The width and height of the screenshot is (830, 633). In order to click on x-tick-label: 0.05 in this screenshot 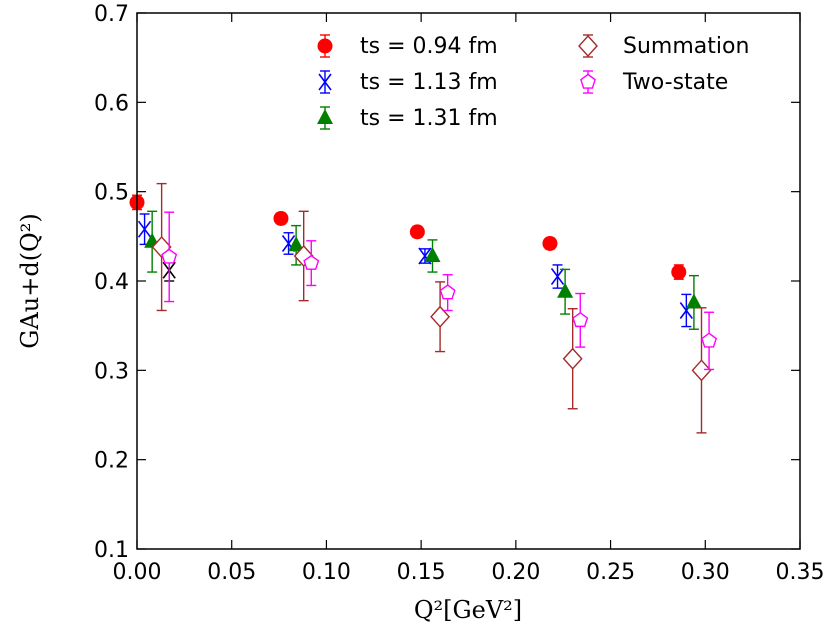, I will do `click(231, 572)`.